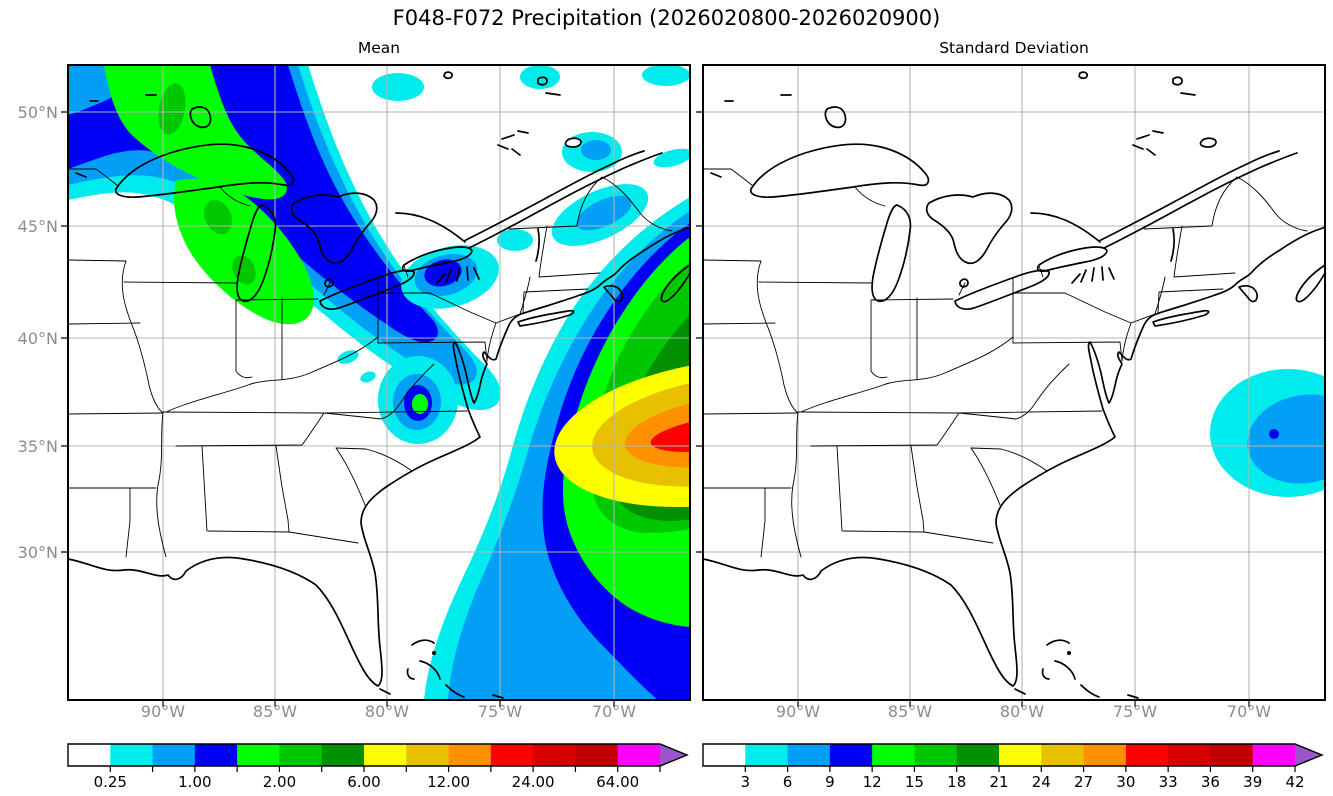 This screenshot has height=796, width=1333. Describe the element at coordinates (38, 552) in the screenshot. I see `y-tick-label: 30°N` at that location.